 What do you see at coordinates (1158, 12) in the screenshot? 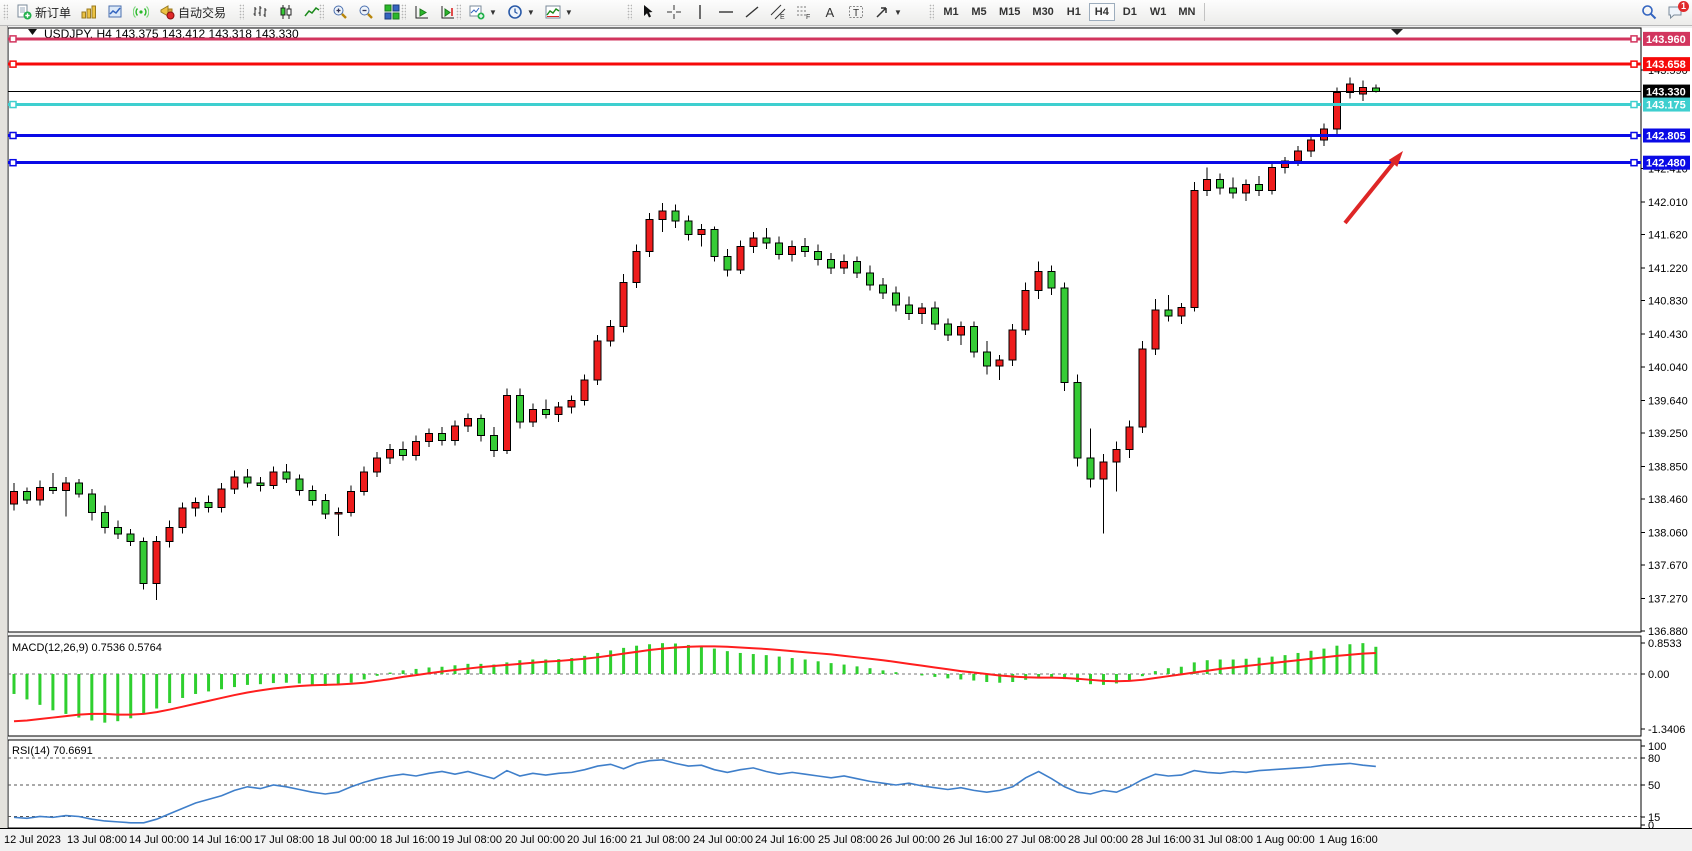
I see `timeframe-button-W1: W1` at bounding box center [1158, 12].